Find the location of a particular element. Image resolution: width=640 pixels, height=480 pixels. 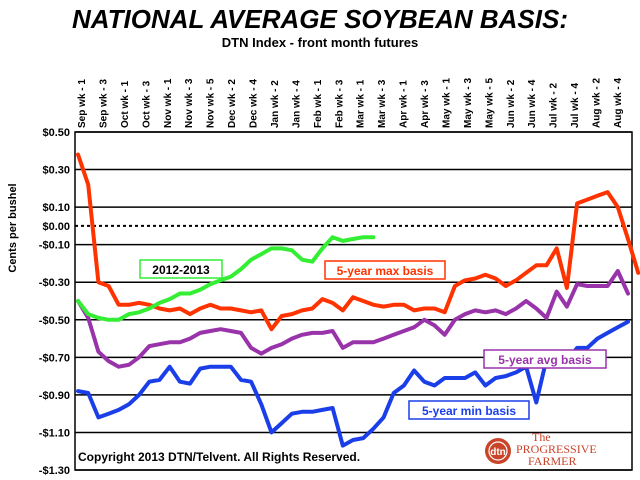

x-tick-label: Jun wk - 4 is located at coordinates (532, 103).